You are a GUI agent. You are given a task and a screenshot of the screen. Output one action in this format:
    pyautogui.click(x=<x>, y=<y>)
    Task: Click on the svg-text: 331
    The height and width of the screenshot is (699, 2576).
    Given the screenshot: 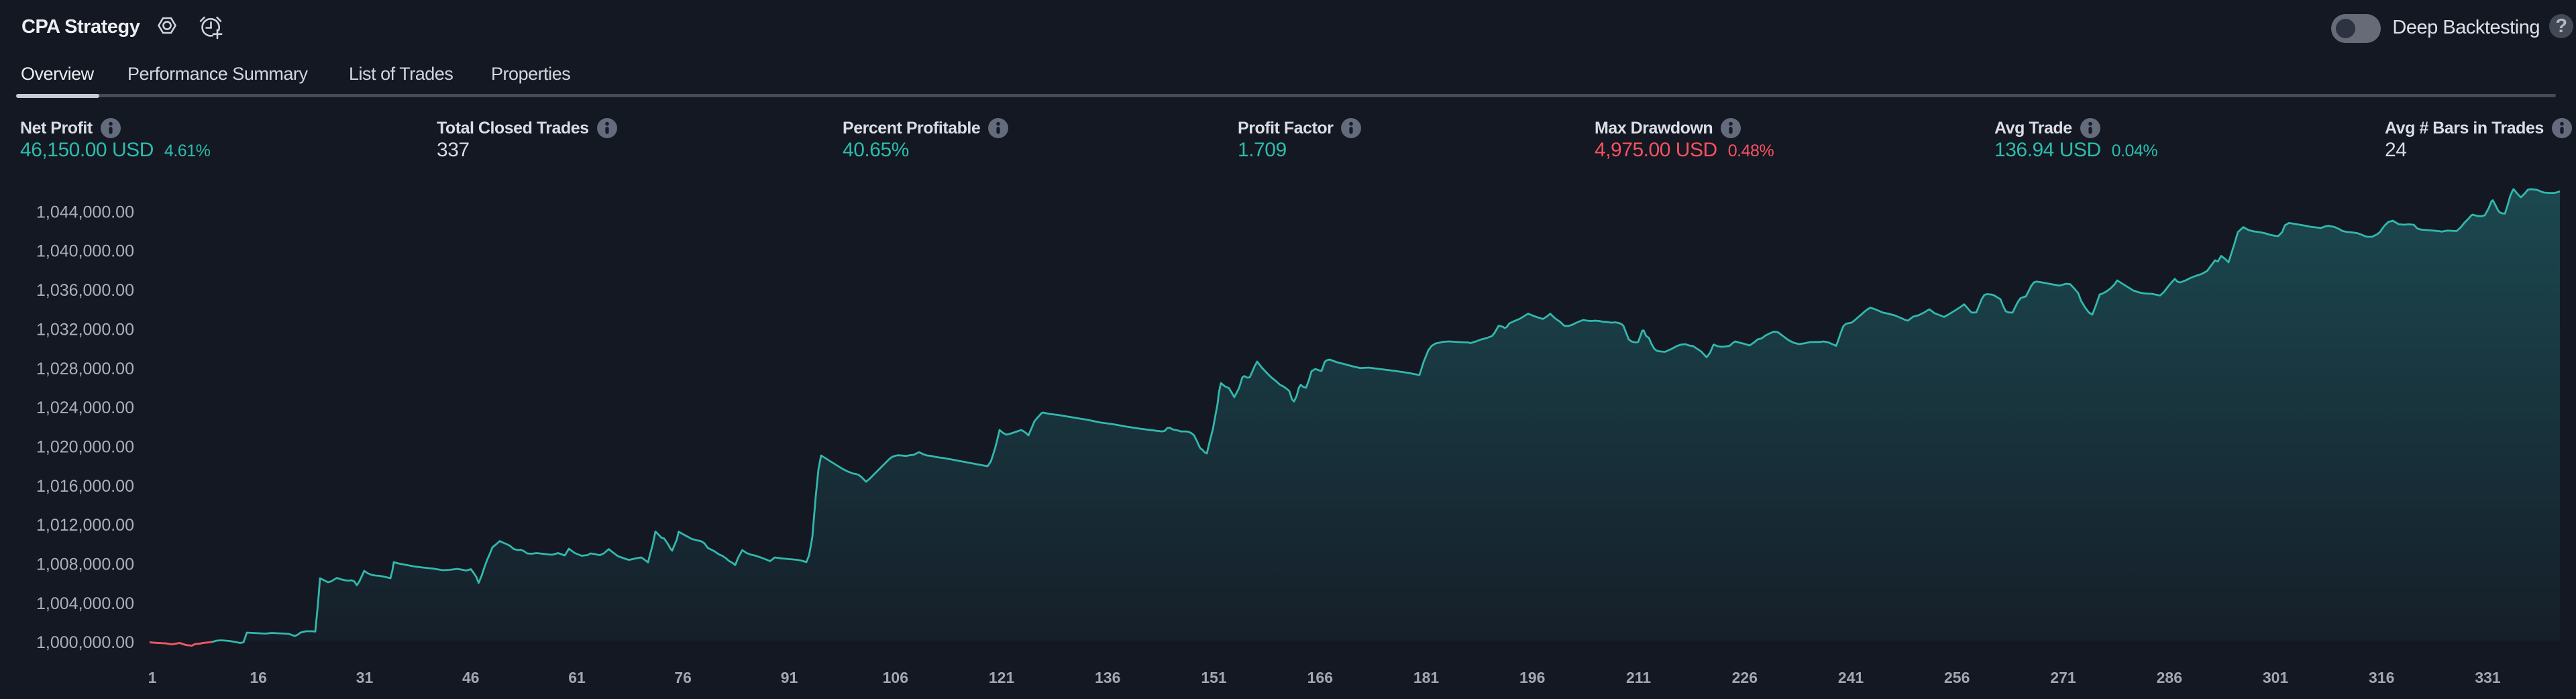 What is the action you would take?
    pyautogui.click(x=2488, y=677)
    